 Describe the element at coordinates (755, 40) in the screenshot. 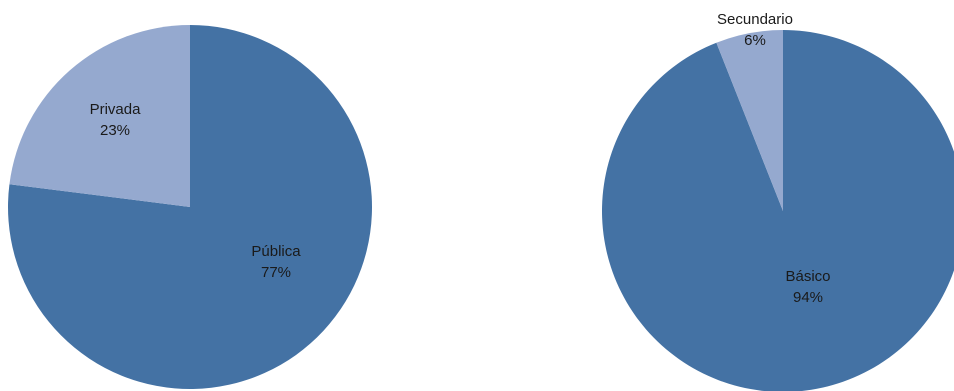

I see `slice-percent-text: 6%` at that location.